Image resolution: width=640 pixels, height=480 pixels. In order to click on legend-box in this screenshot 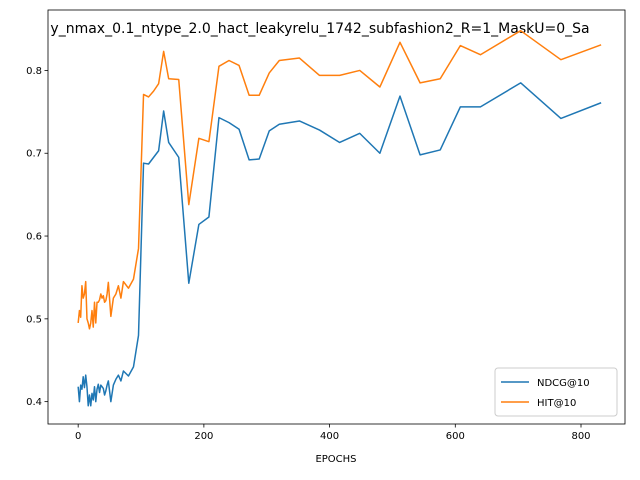, I will do `click(556, 392)`.